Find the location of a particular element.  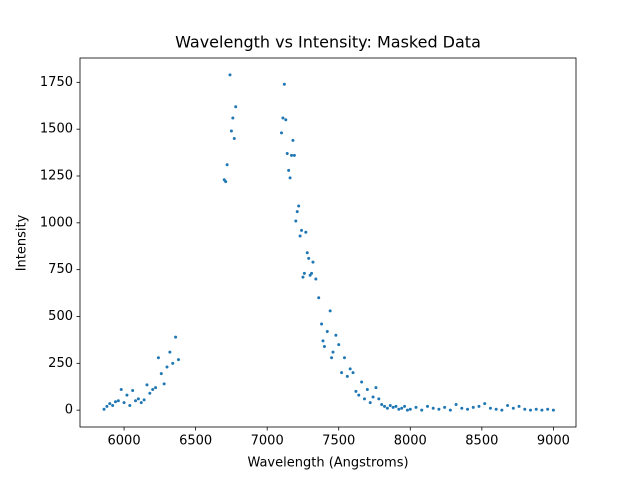

y-tick-label: 1750 is located at coordinates (56, 82).